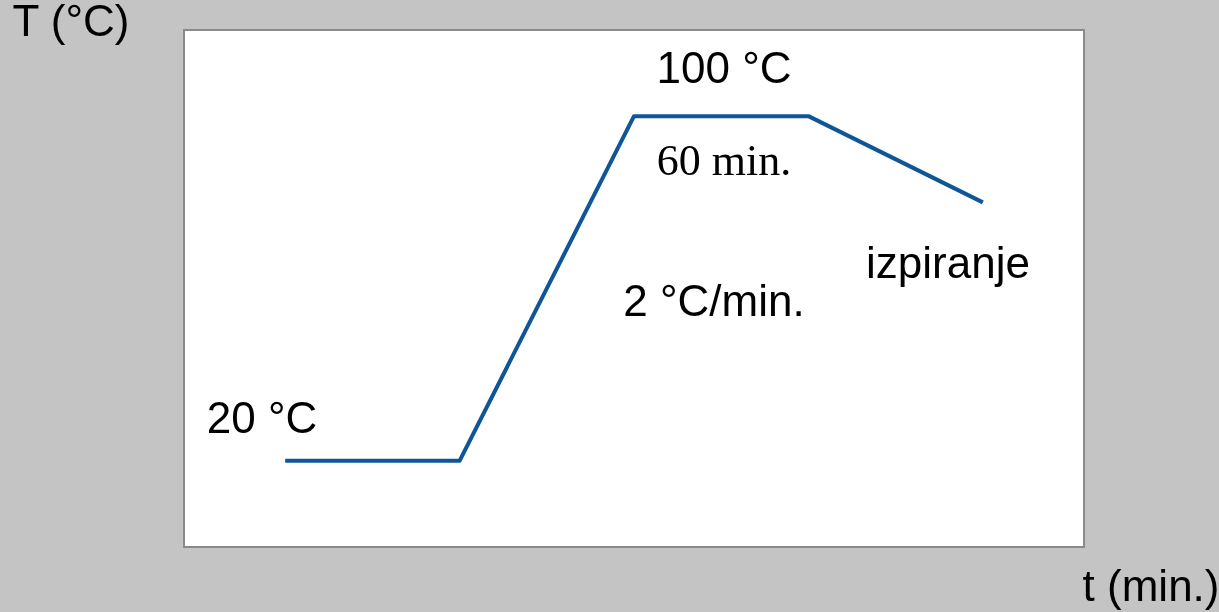 The image size is (1219, 612). I want to click on annotation: 2 °C/min., so click(714, 300).